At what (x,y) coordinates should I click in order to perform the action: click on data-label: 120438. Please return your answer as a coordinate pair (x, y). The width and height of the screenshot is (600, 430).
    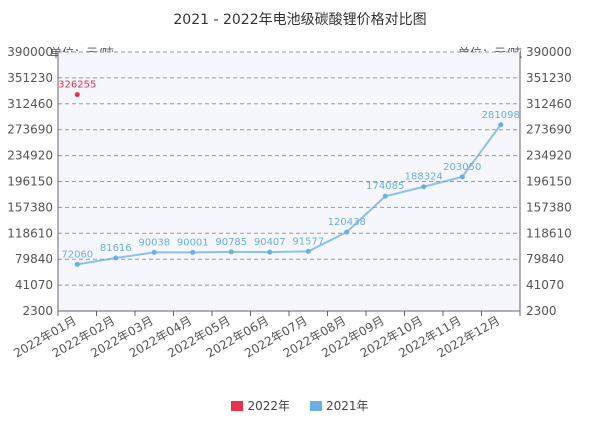
    Looking at the image, I should click on (347, 222).